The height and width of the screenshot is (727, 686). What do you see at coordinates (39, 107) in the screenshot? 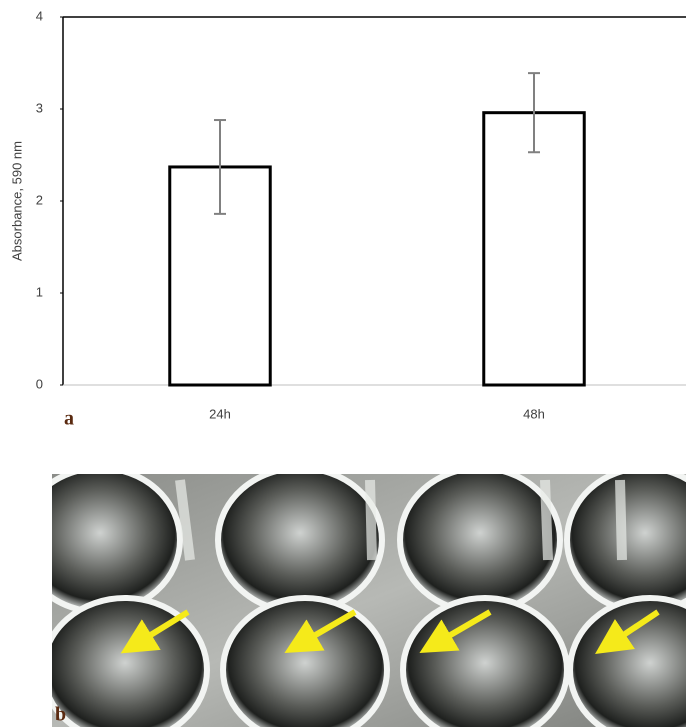
I see `y-tick-label: 3` at bounding box center [39, 107].